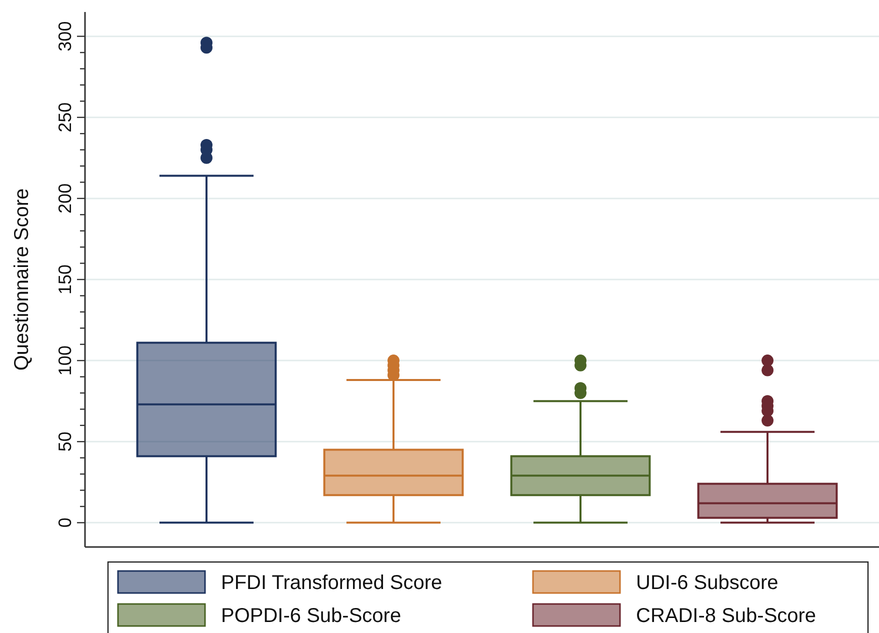 This screenshot has width=879, height=633. I want to click on legend-label: CRADI-8 Sub-Score, so click(726, 616).